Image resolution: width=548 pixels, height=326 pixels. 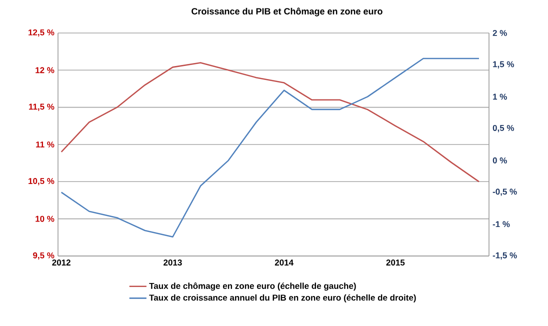 What do you see at coordinates (499, 160) in the screenshot?
I see `y2-tick-label: 0 %` at bounding box center [499, 160].